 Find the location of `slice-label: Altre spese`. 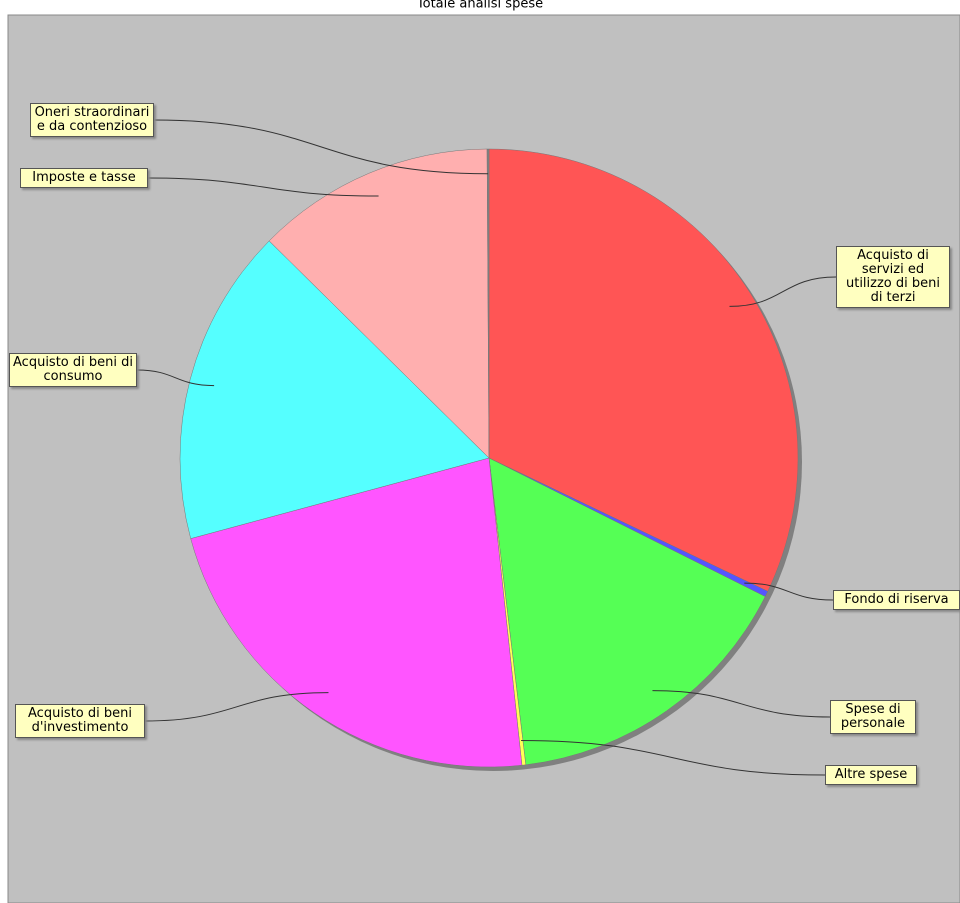

slice-label: Altre spese is located at coordinates (871, 775).